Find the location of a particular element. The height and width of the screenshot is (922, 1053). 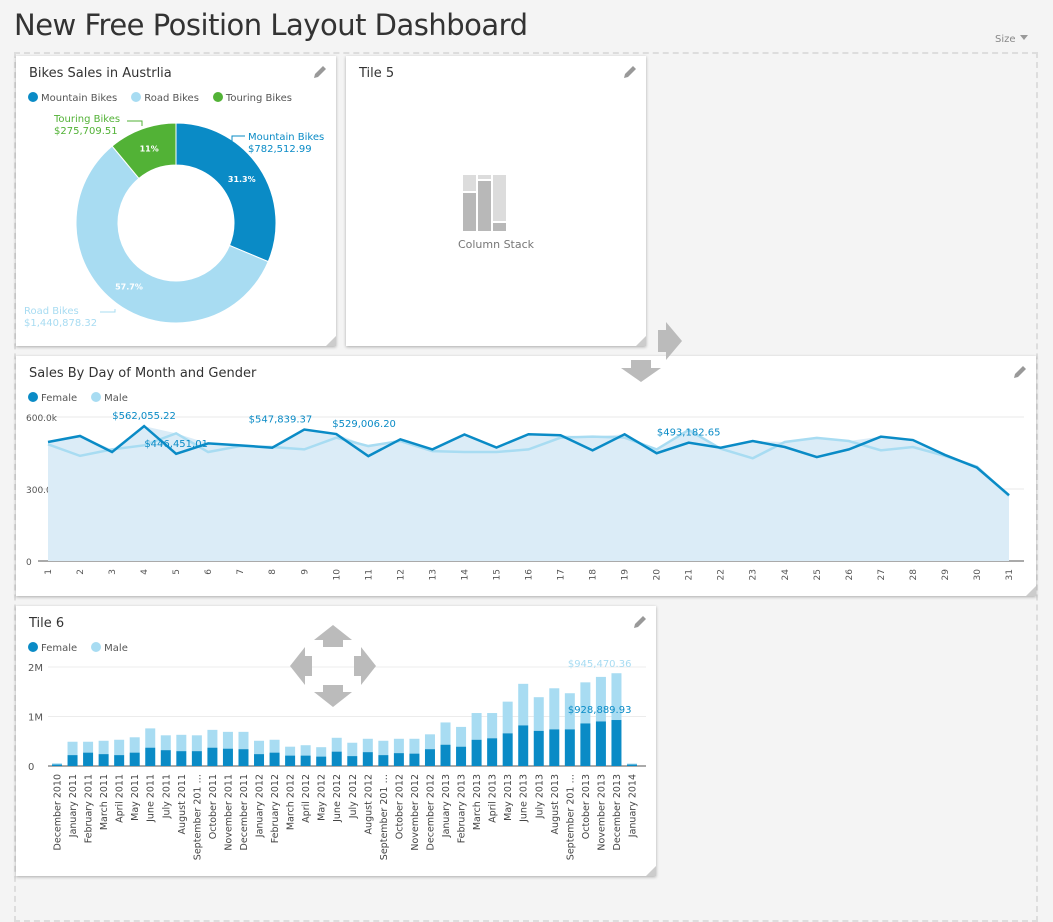

donut-slice-mountain-bikes is located at coordinates (226, 192).